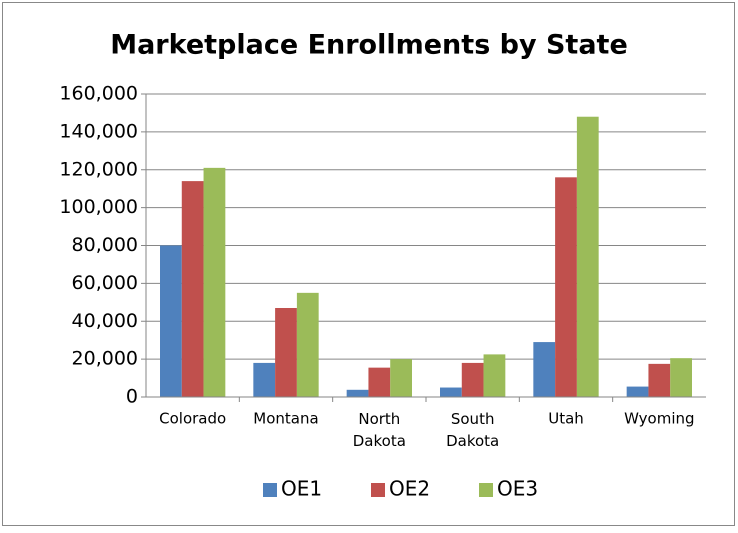 The image size is (738, 533). Describe the element at coordinates (517, 489) in the screenshot. I see `legend-label: OE3` at that location.